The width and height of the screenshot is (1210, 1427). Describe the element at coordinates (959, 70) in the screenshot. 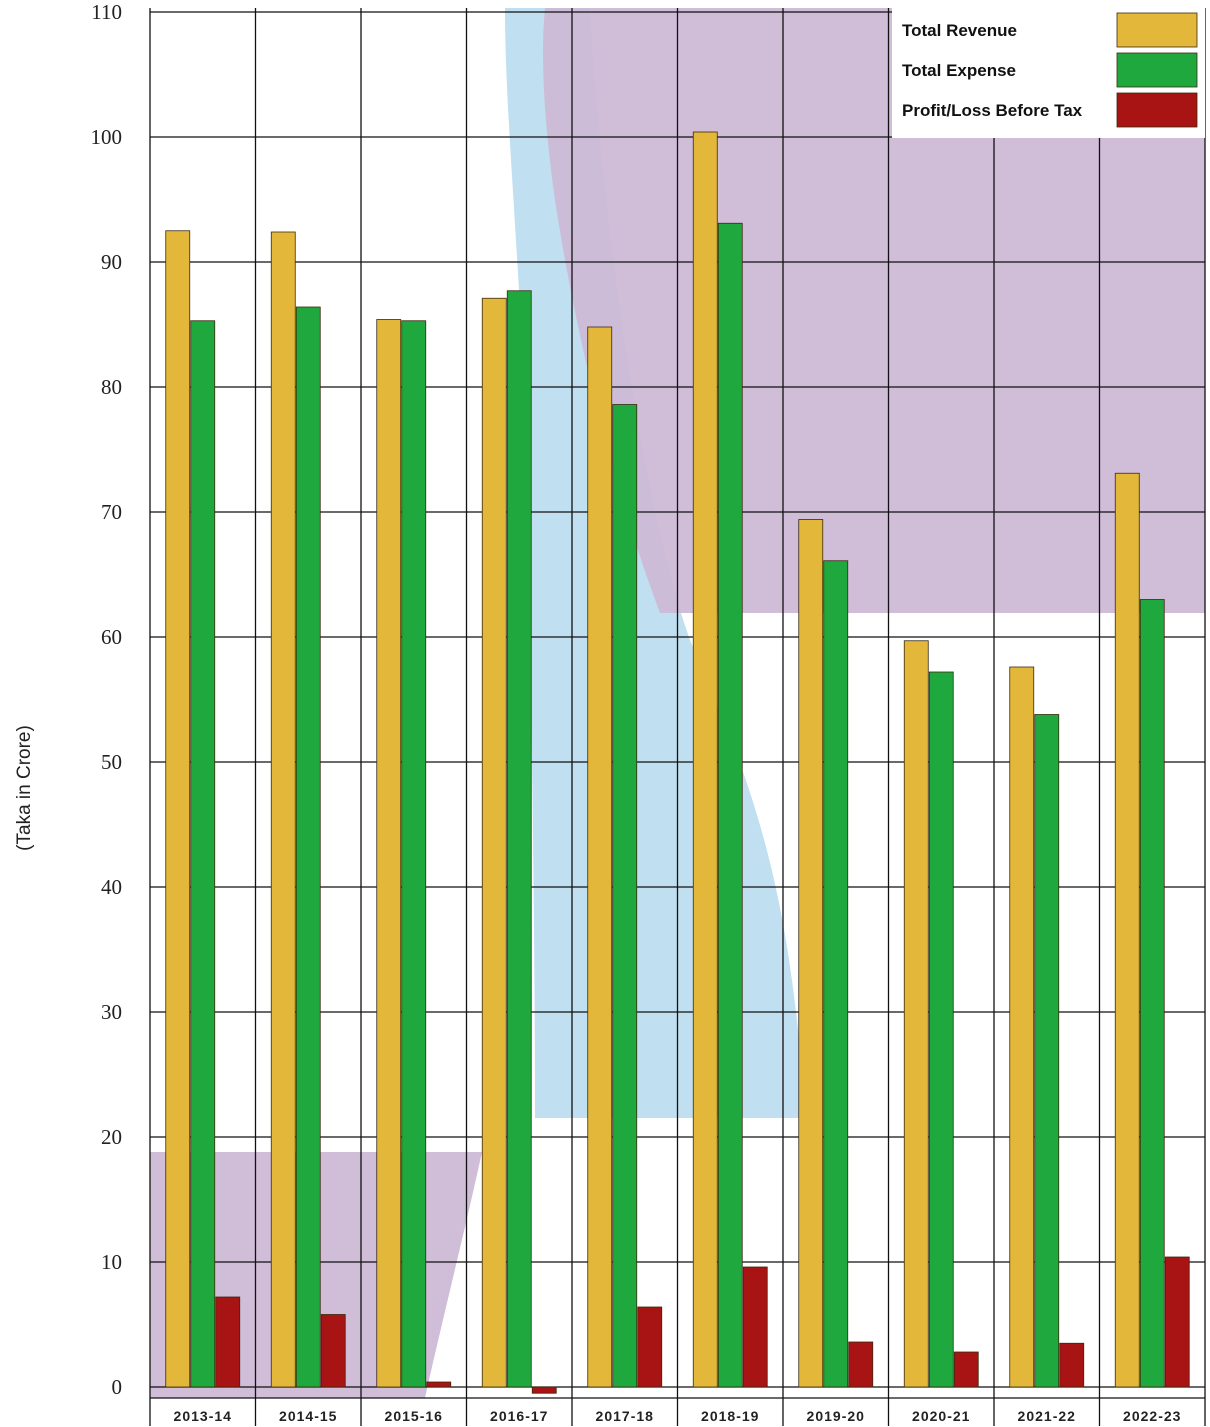

I see `legend-label-total-expense: Total Expense` at that location.